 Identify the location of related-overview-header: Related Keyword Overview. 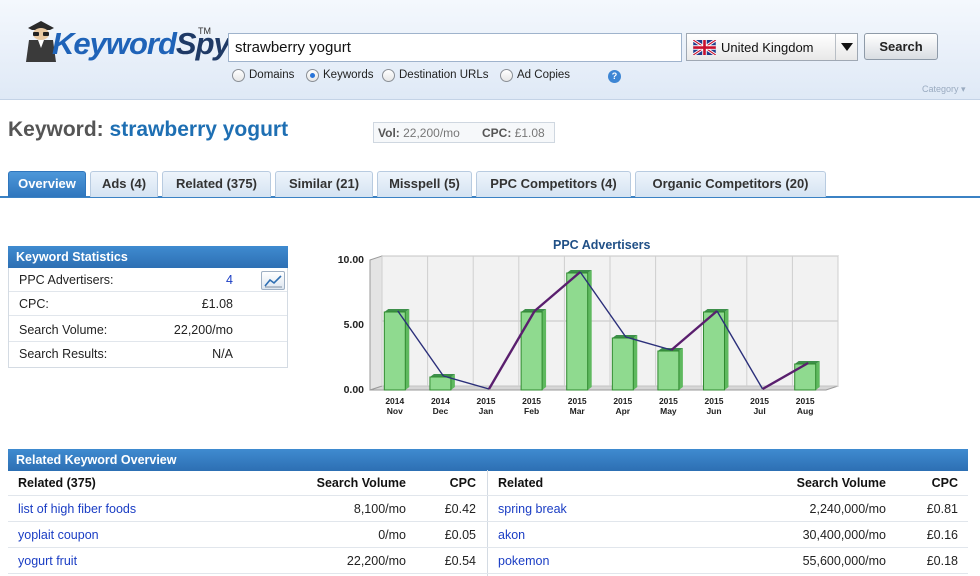
(488, 460).